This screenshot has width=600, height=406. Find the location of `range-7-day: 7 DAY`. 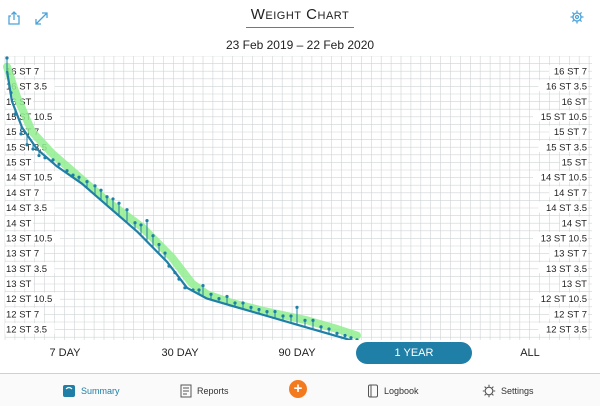

range-7-day: 7 DAY is located at coordinates (65, 353).